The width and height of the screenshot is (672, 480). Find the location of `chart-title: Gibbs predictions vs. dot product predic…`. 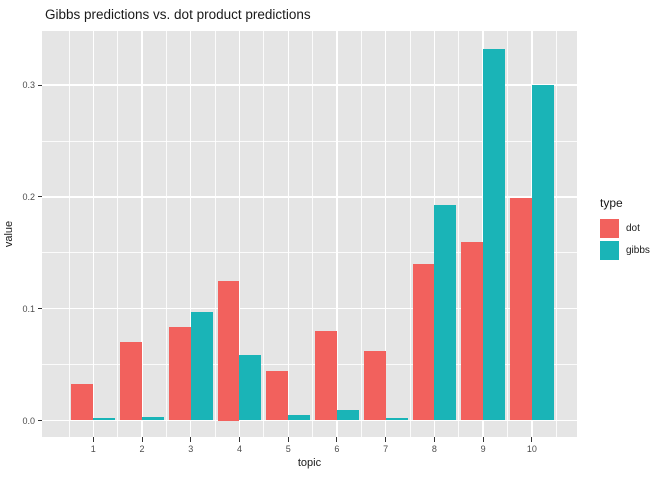

chart-title: Gibbs predictions vs. dot product predic… is located at coordinates (178, 14).